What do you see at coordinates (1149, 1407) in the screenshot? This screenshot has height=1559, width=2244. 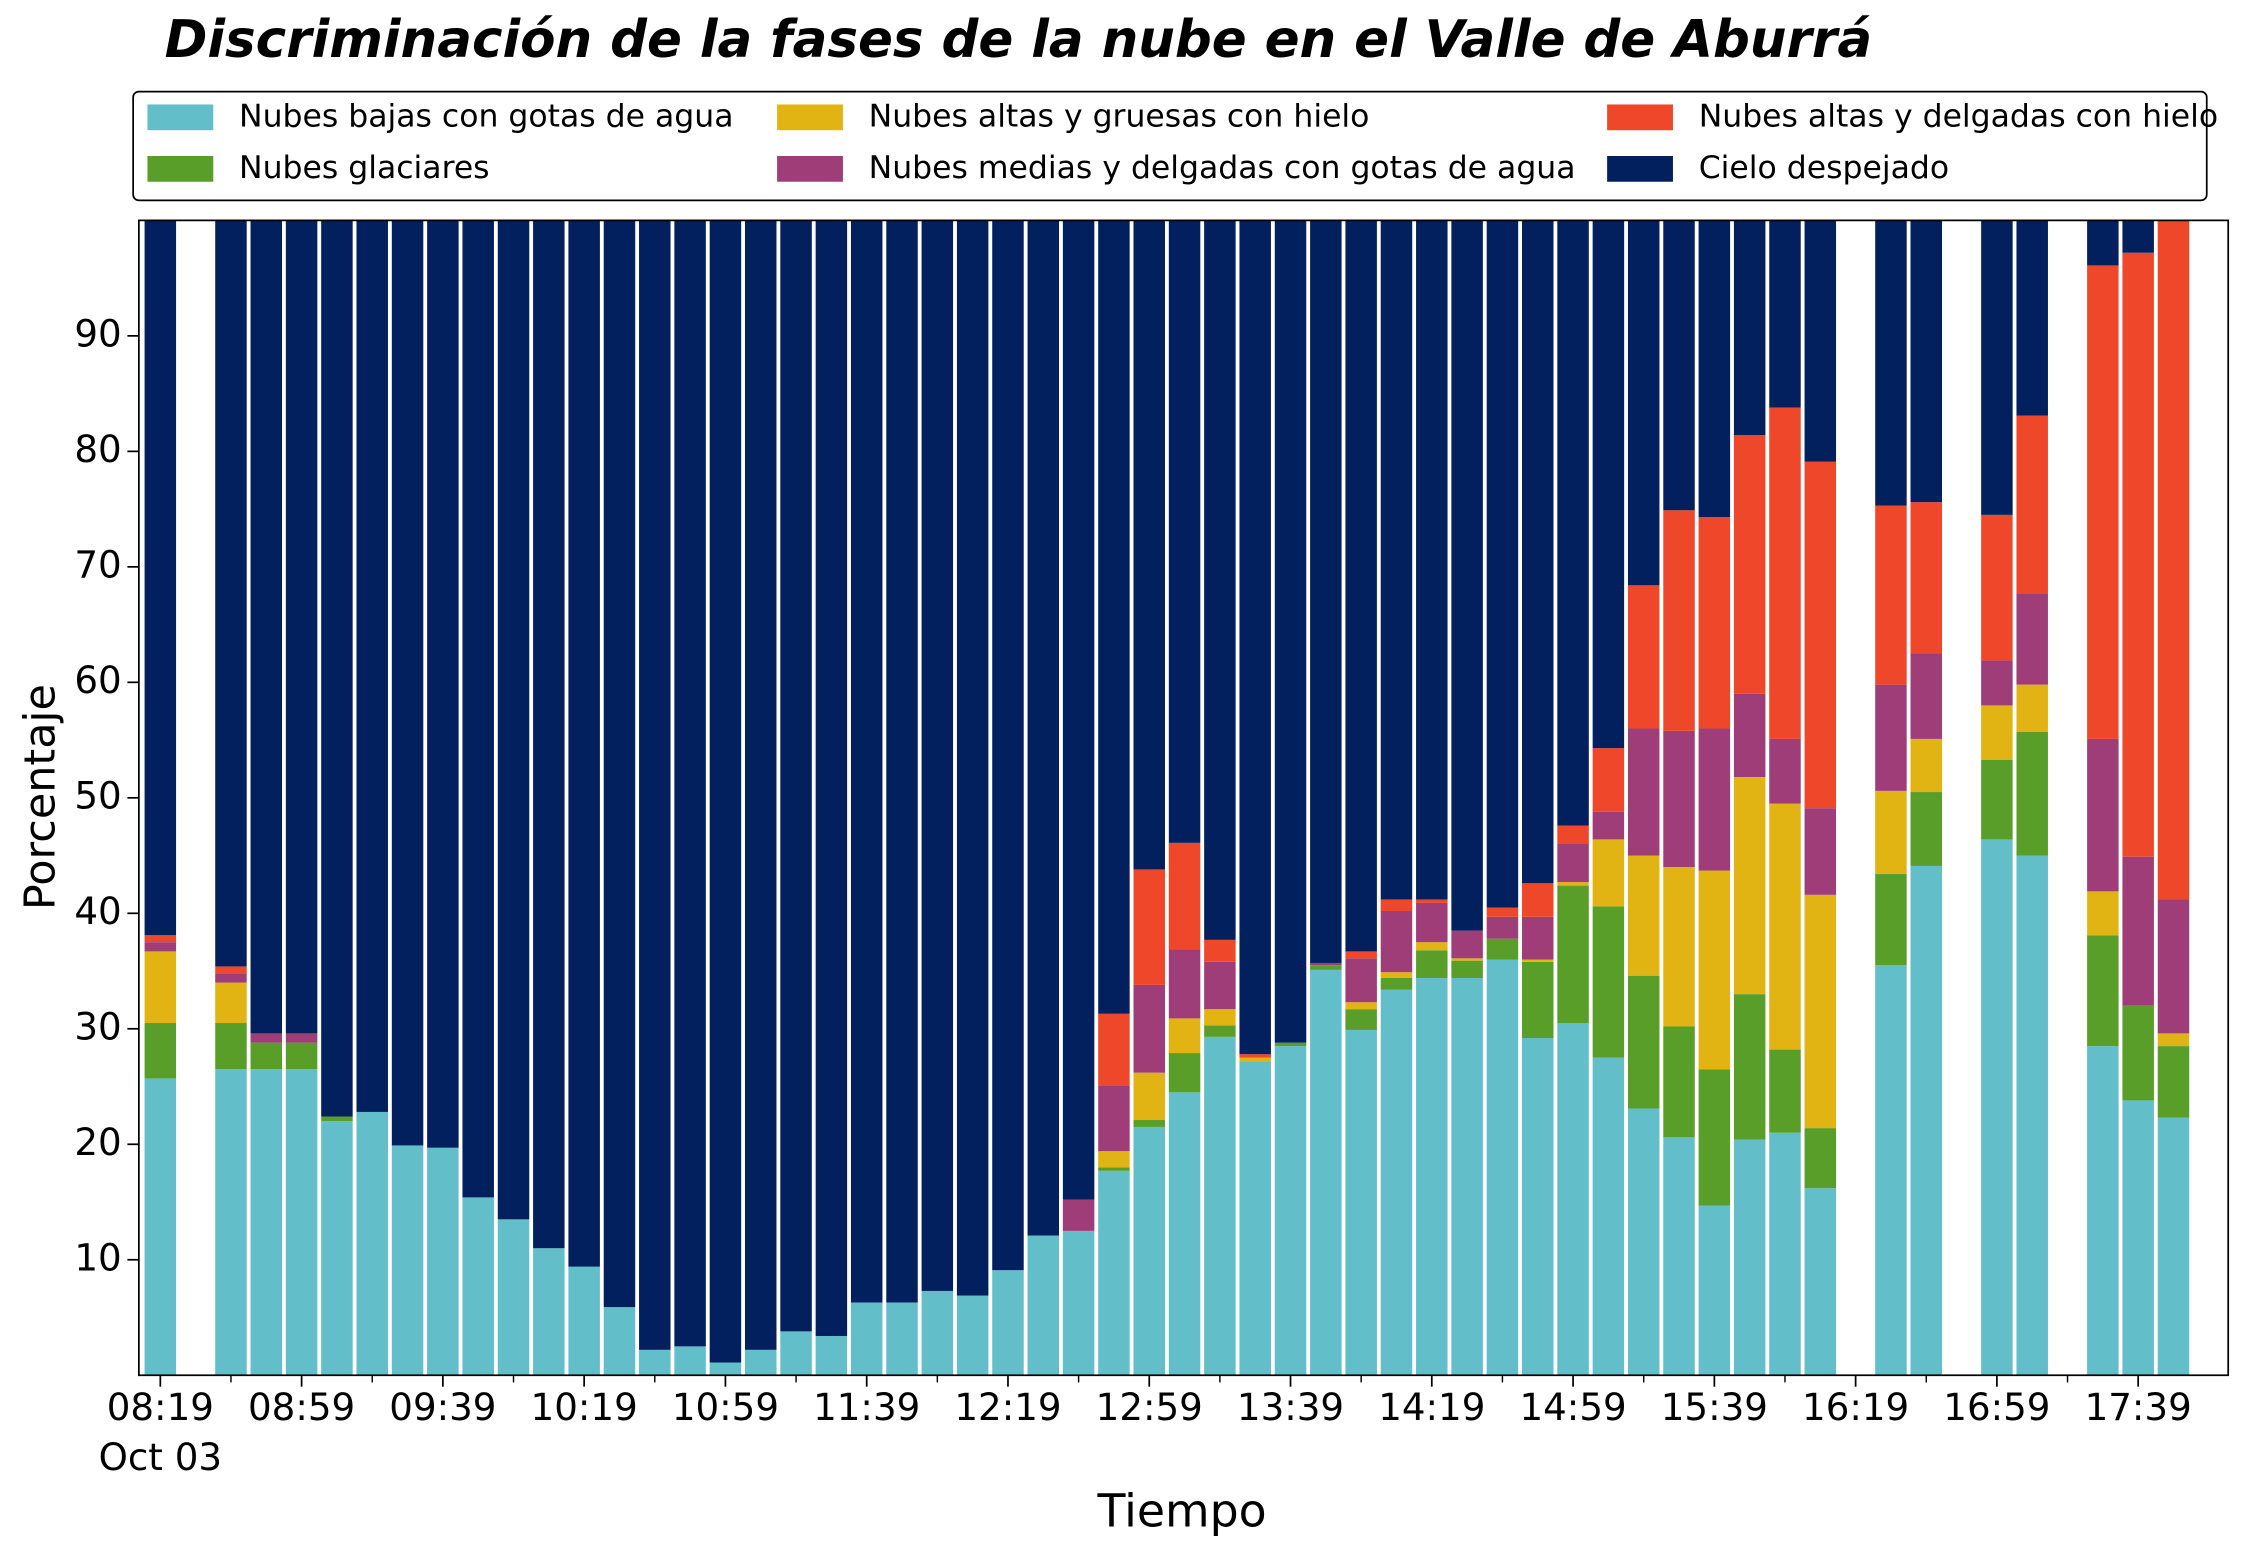 I see `x-tick-label: 12:59` at bounding box center [1149, 1407].